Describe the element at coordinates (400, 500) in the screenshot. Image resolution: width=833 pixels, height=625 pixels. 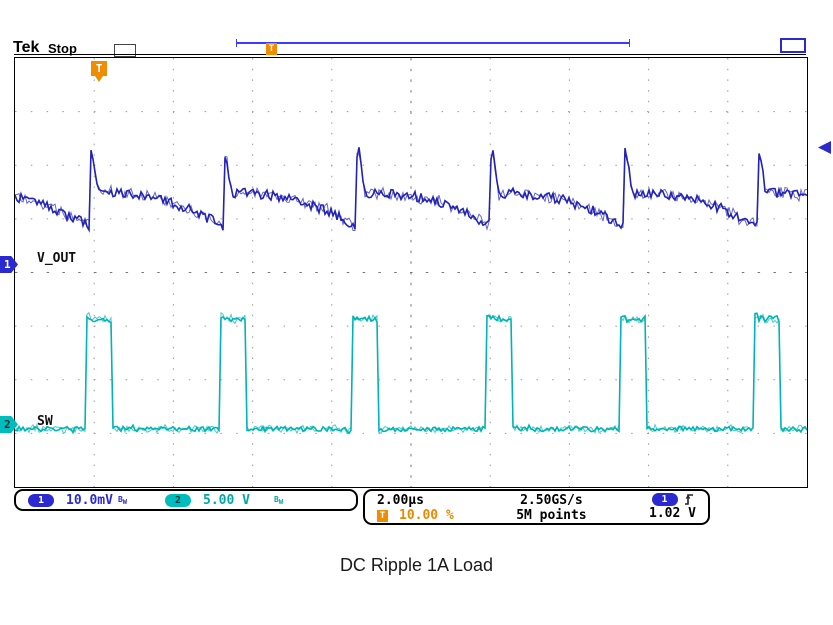
I see `timebase-readout: 2.00µs` at that location.